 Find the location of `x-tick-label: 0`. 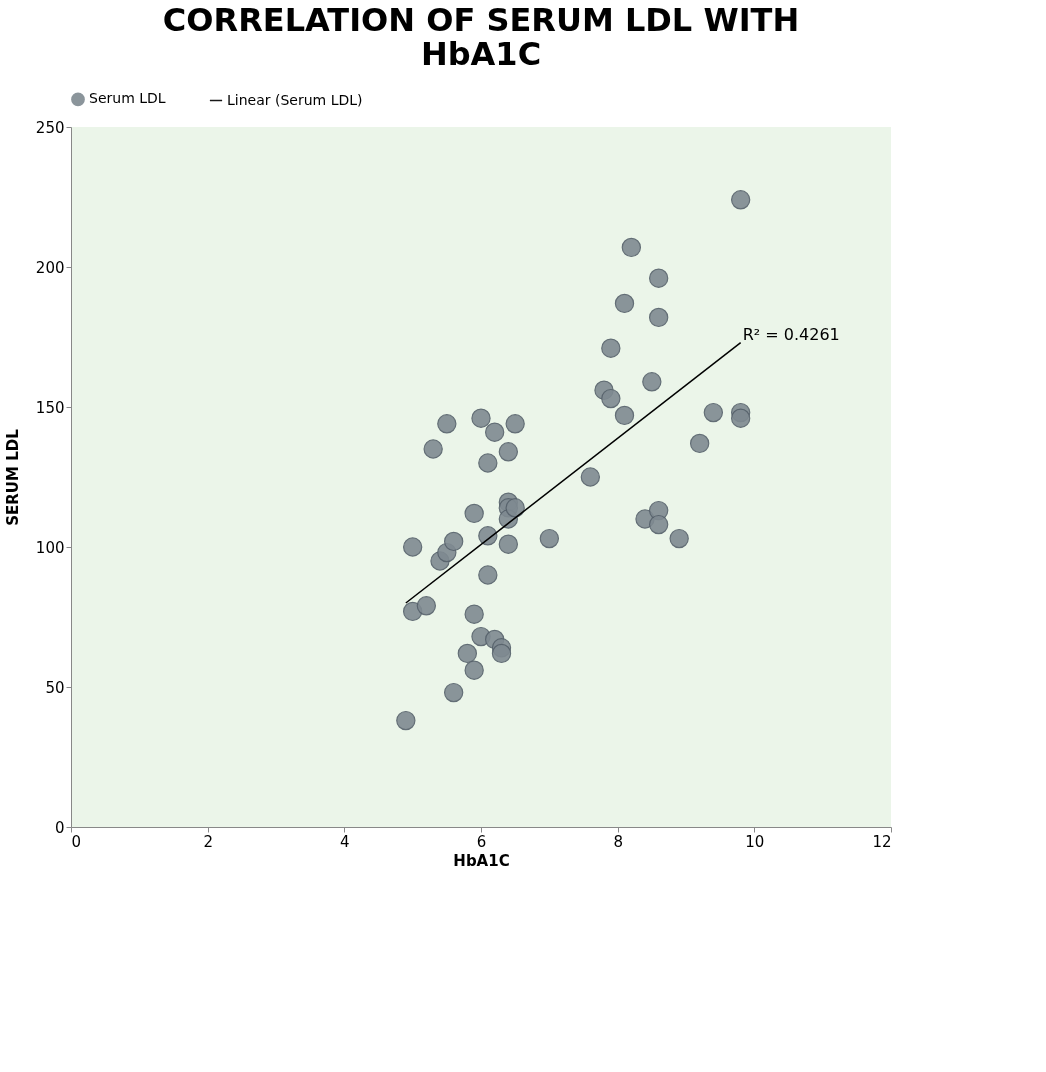

x-tick-label: 0 is located at coordinates (76, 841).